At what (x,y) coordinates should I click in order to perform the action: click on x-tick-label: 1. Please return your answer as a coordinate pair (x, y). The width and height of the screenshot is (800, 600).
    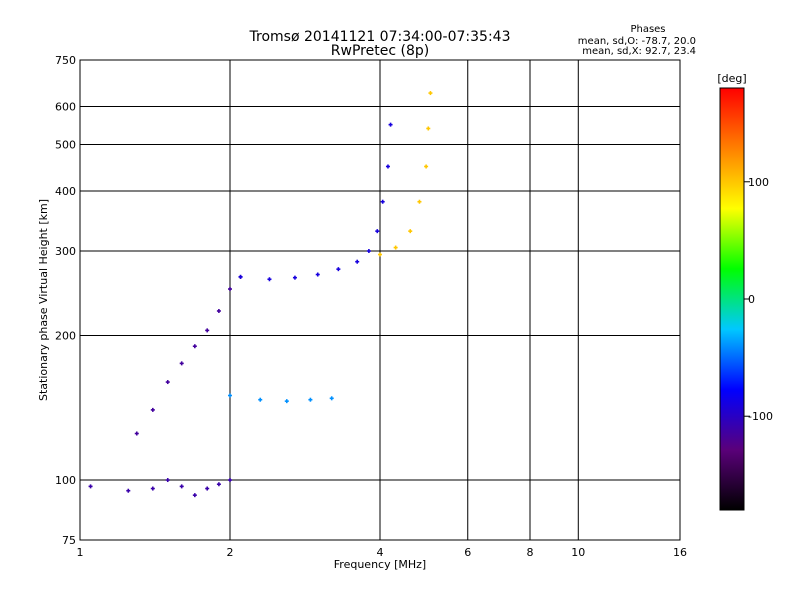
    Looking at the image, I should click on (80, 552).